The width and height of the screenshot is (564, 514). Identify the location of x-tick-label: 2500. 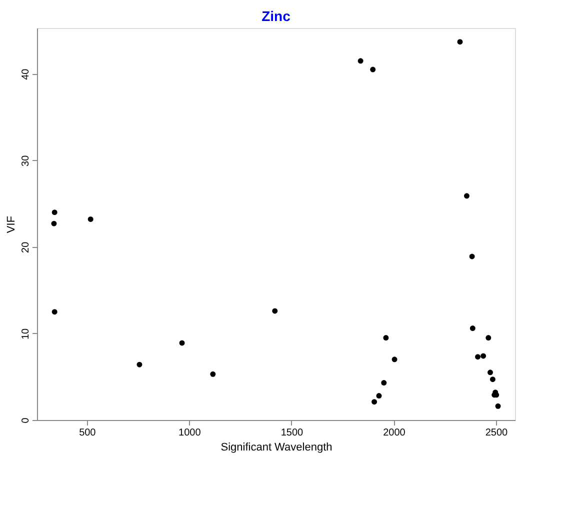
(496, 433).